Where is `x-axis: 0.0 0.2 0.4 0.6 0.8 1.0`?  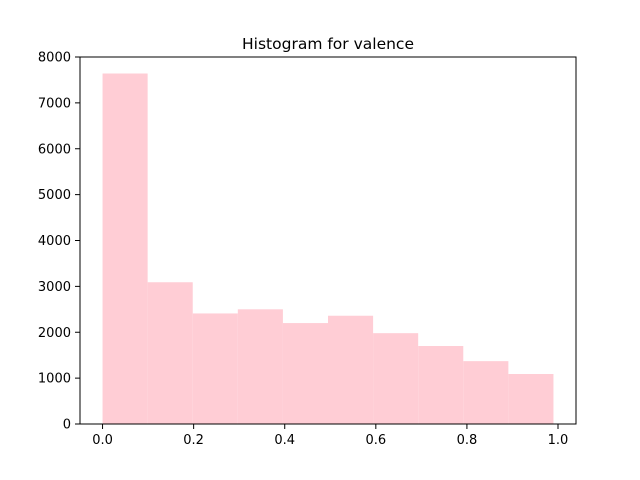
x-axis: 0.0 0.2 0.4 0.6 0.8 1.0 is located at coordinates (330, 436).